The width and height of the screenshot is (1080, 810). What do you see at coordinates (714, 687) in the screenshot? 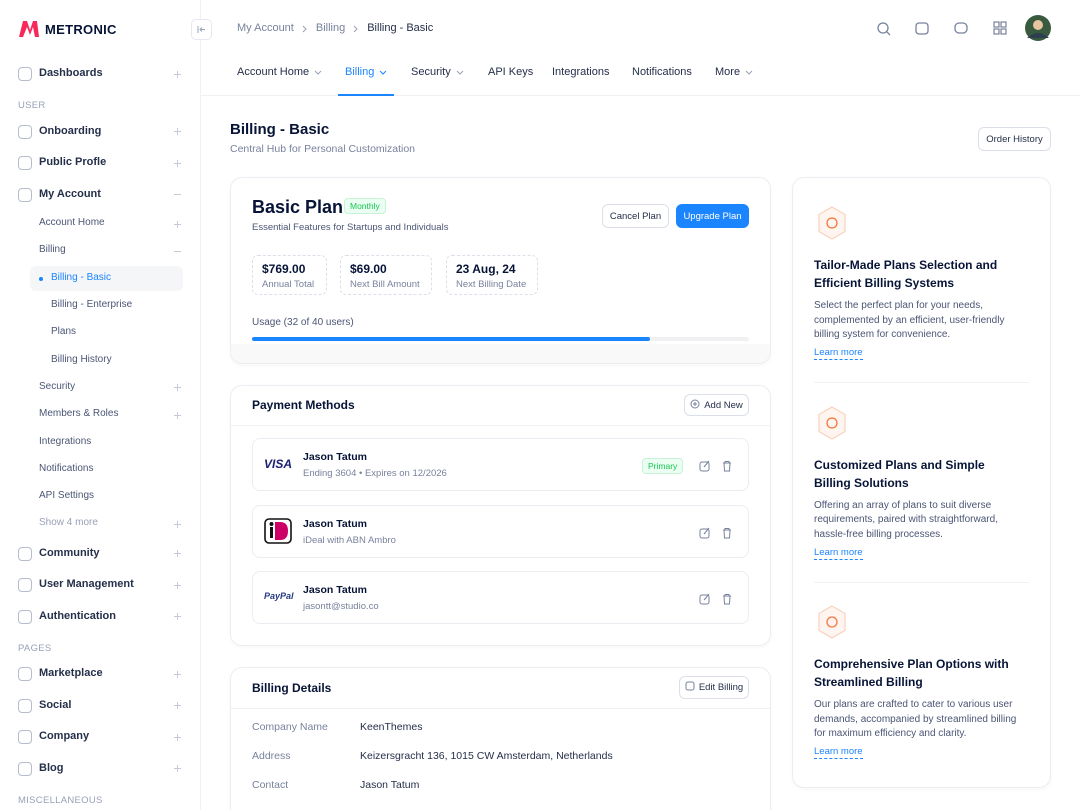
I see `edit-billing-button: Edit Billing` at bounding box center [714, 687].